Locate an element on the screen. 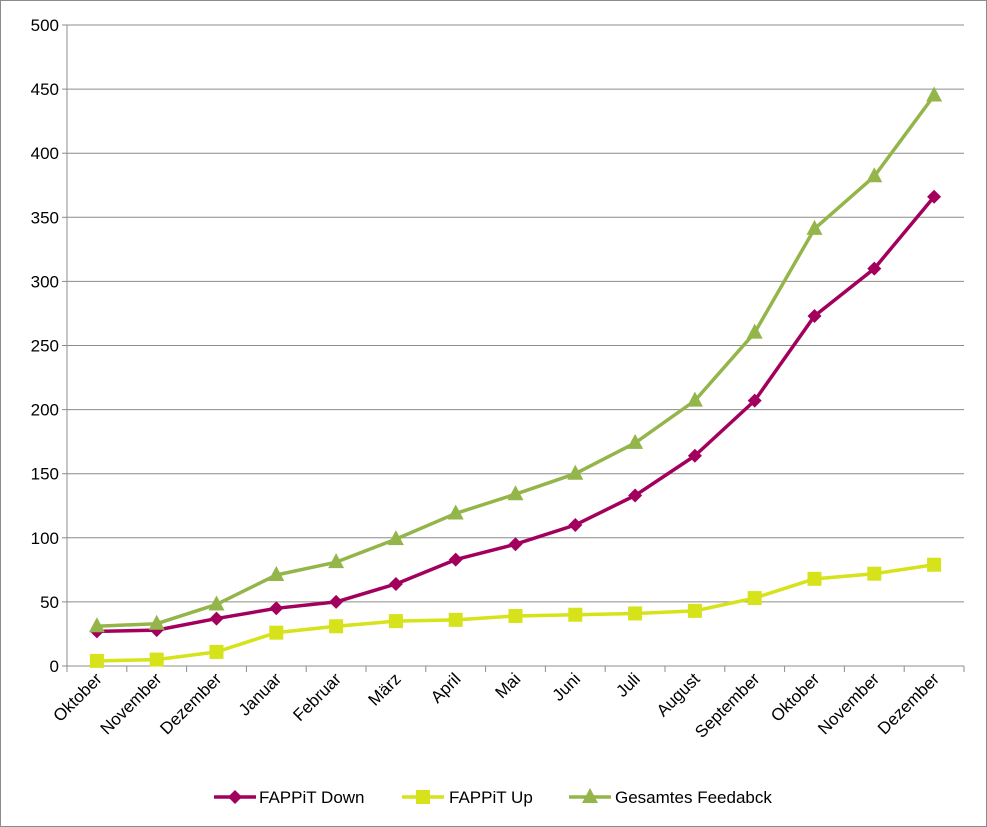  y-tick-label: 150 is located at coordinates (45, 474).